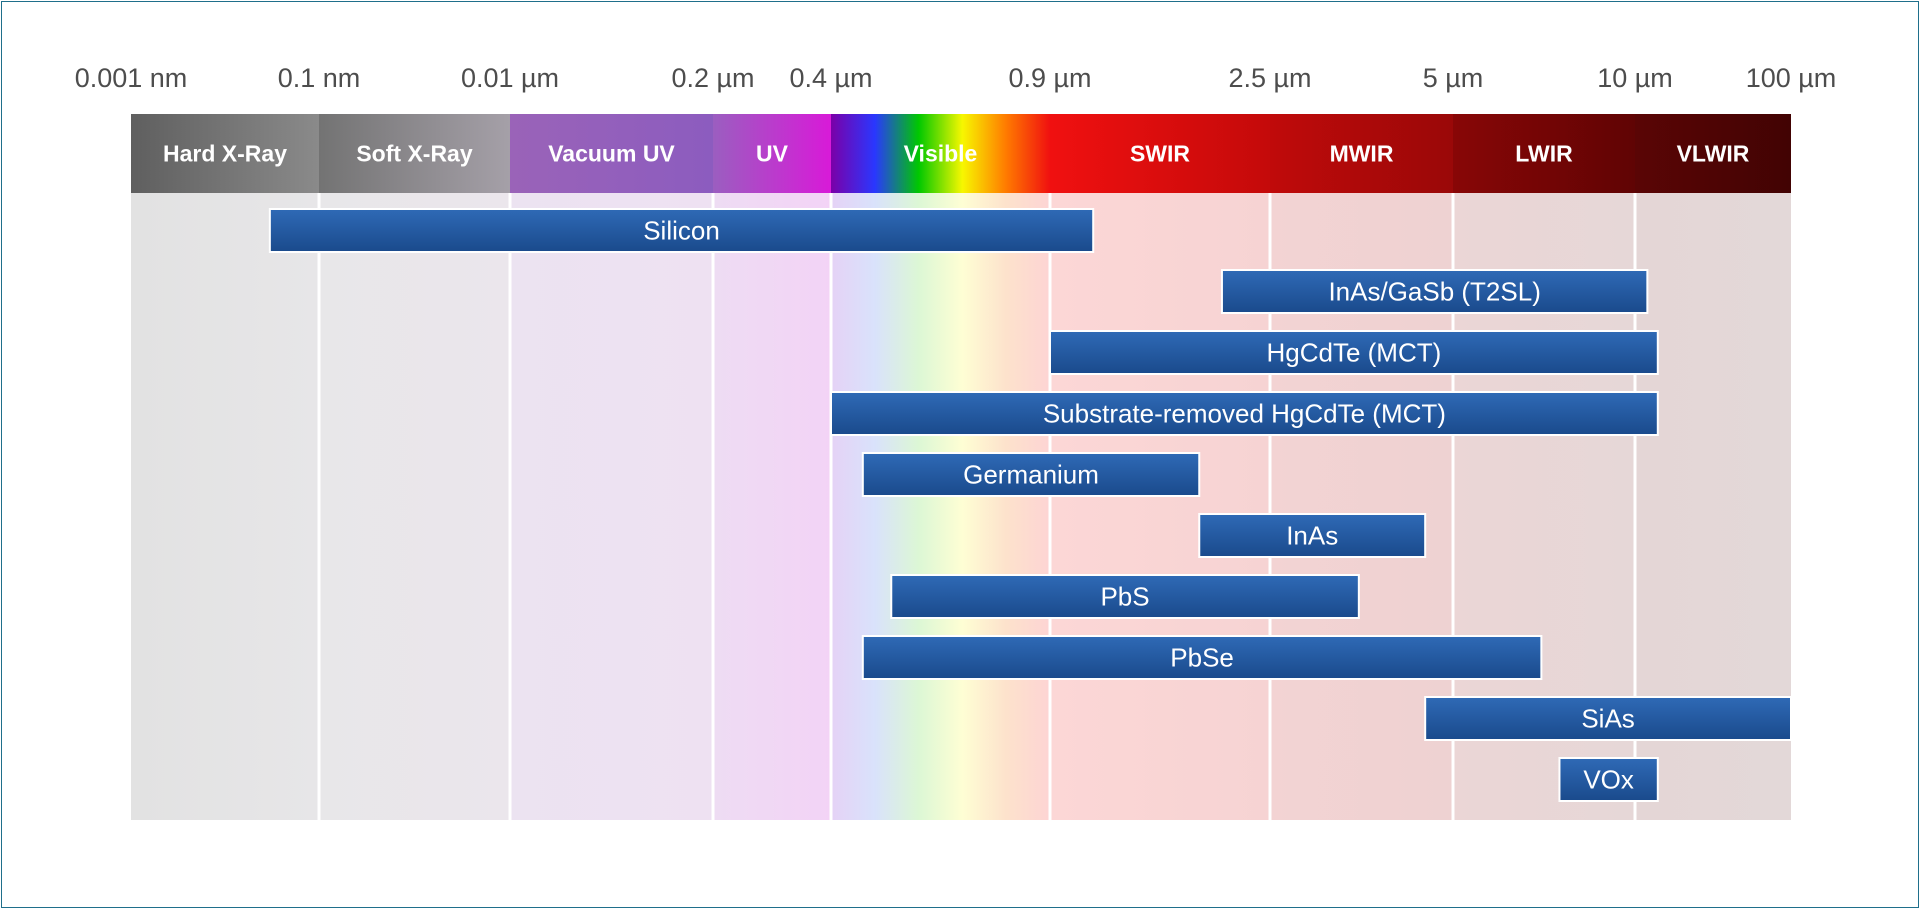 The height and width of the screenshot is (911, 1922). What do you see at coordinates (414, 506) in the screenshot?
I see `band-background-soft-x-ray` at bounding box center [414, 506].